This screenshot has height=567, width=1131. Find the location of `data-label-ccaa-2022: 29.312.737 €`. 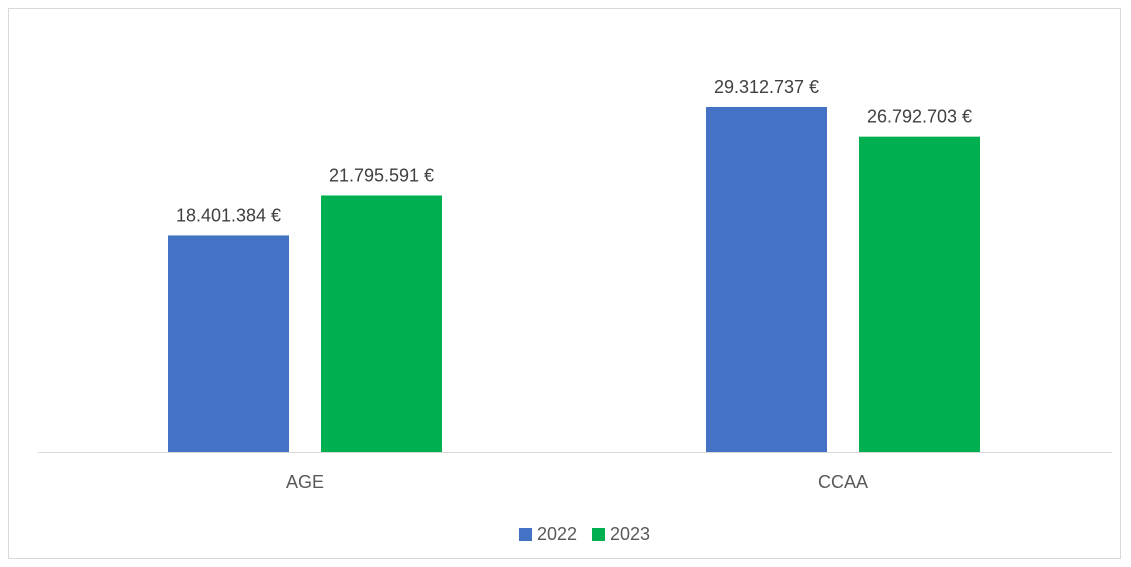

data-label-ccaa-2022: 29.312.737 € is located at coordinates (766, 87).